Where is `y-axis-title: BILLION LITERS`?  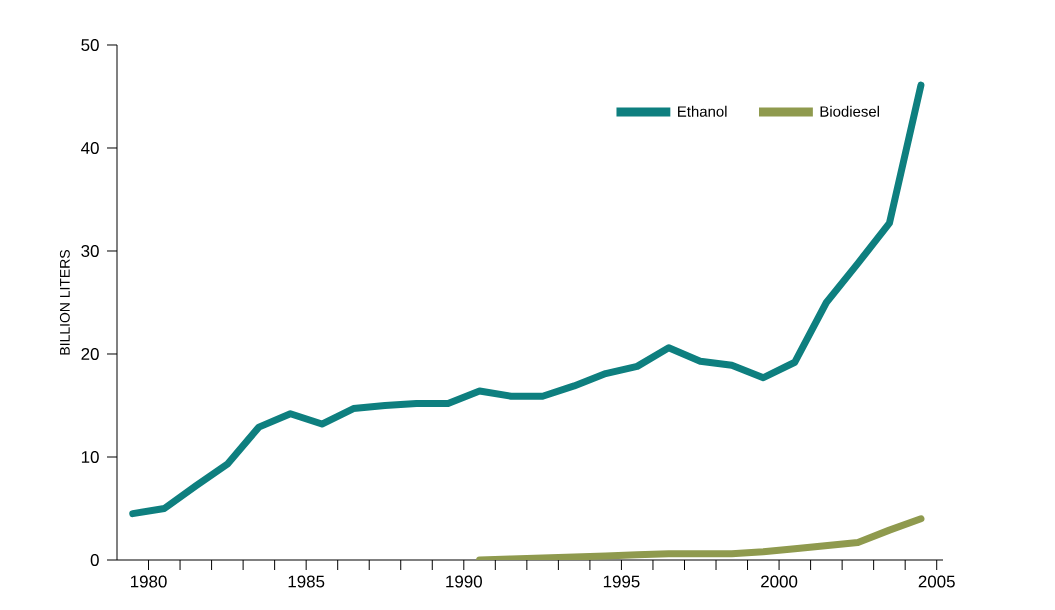 y-axis-title: BILLION LITERS is located at coordinates (64, 302).